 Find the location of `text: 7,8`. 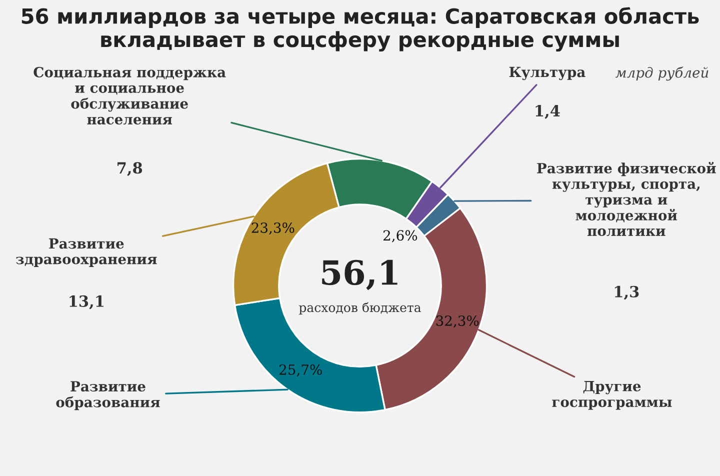

text: 7,8 is located at coordinates (130, 169).